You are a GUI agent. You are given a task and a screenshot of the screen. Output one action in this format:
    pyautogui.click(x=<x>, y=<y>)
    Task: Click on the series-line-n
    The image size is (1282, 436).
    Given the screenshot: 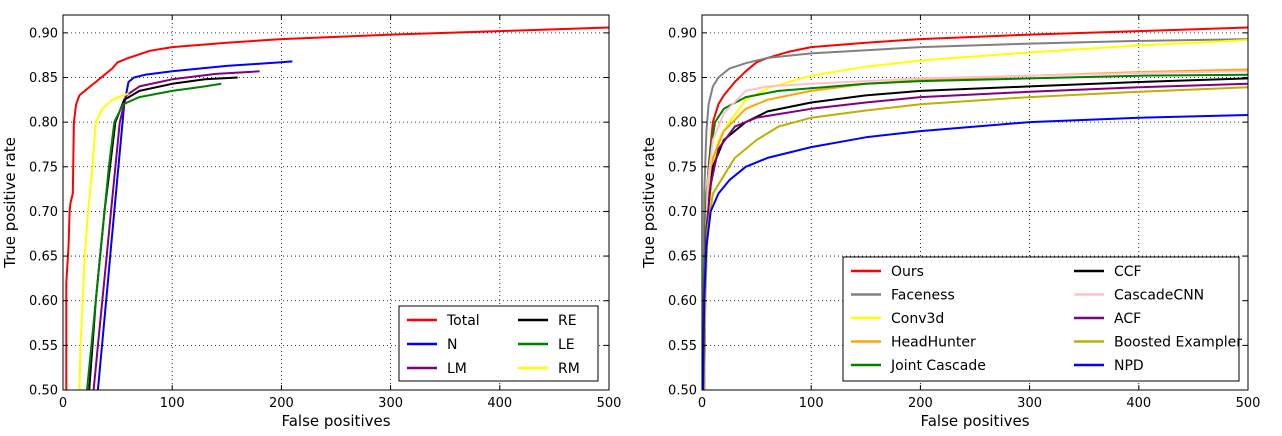 What is the action you would take?
    pyautogui.click(x=194, y=225)
    